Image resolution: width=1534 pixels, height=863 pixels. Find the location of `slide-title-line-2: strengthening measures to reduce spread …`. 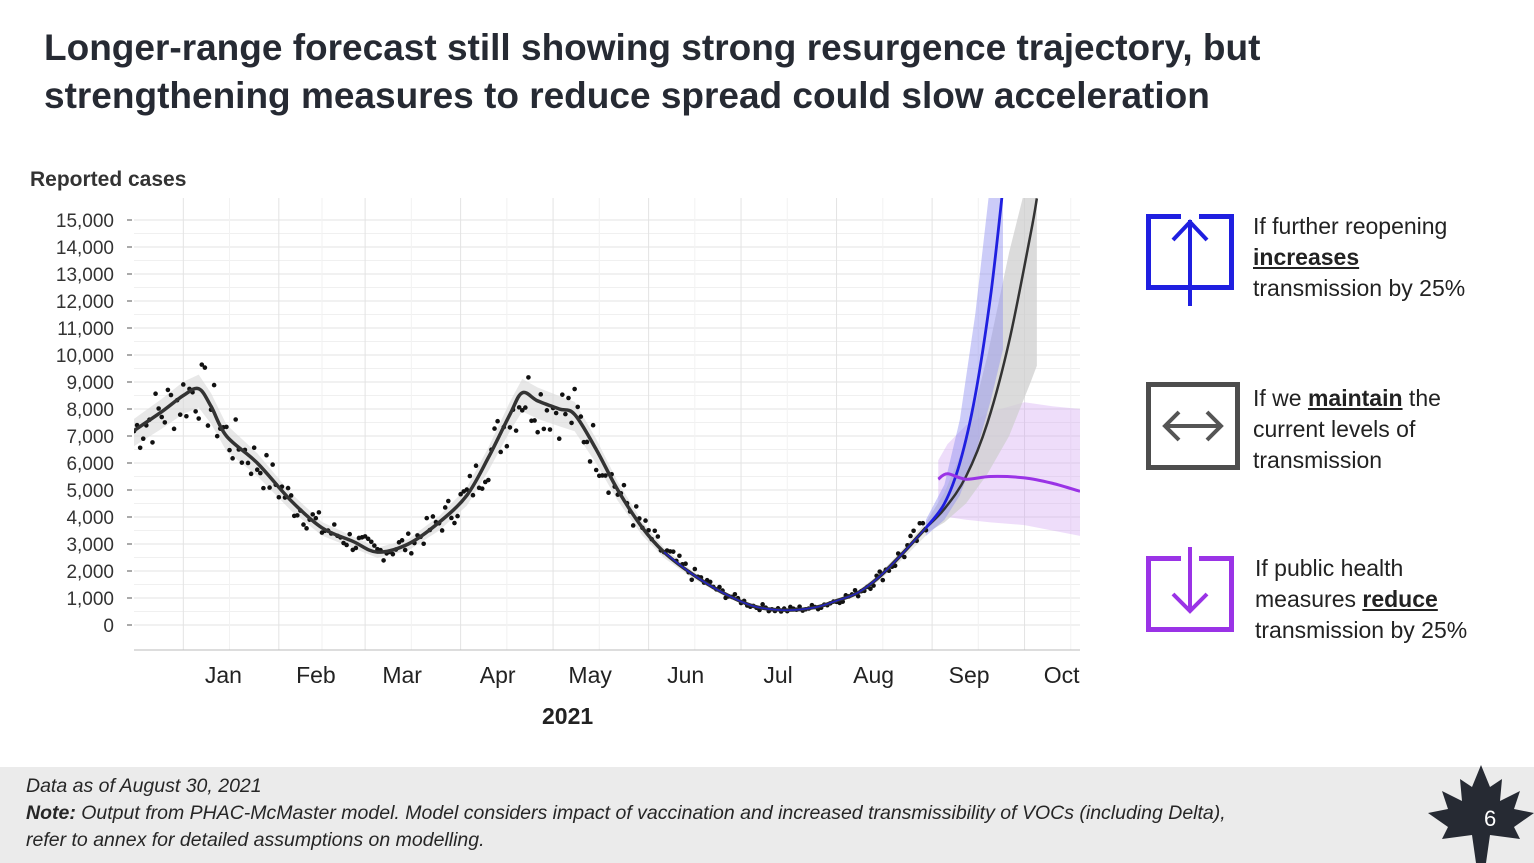

slide-title-line-2: strengthening measures to reduce spread … is located at coordinates (627, 95).